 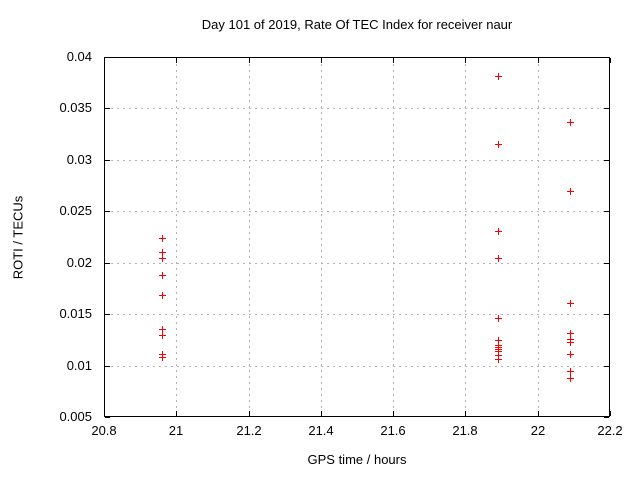 I want to click on y-tick-label: 0.04, so click(x=79, y=56).